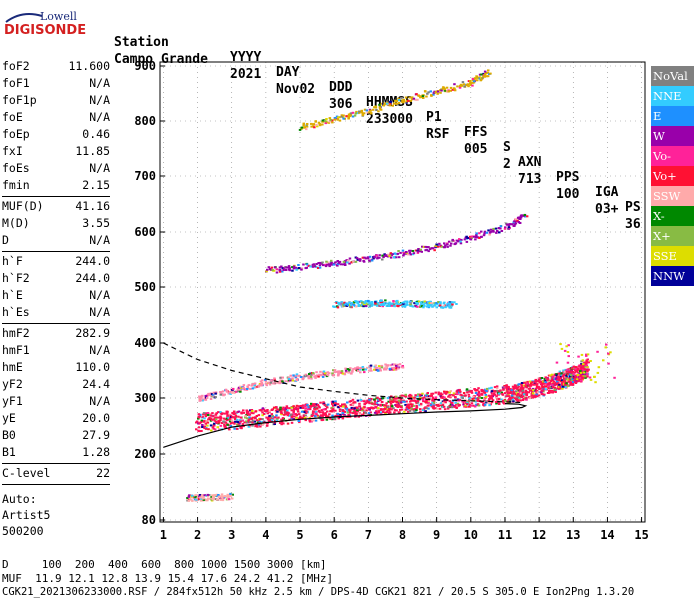 This screenshot has height=600, width=700. I want to click on param-row: B1 1.28, so click(56, 452).